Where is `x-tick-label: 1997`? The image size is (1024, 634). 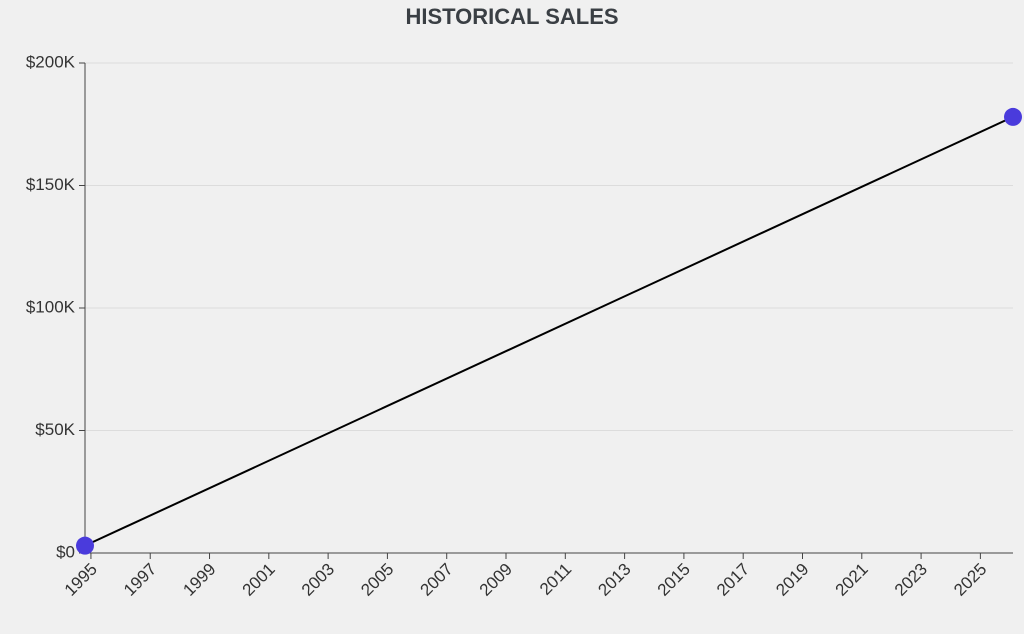
x-tick-label: 1997 is located at coordinates (140, 580).